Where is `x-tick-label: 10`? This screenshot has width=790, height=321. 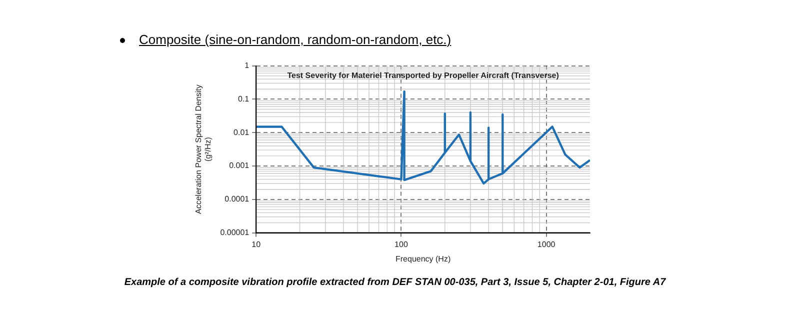
x-tick-label: 10 is located at coordinates (257, 244).